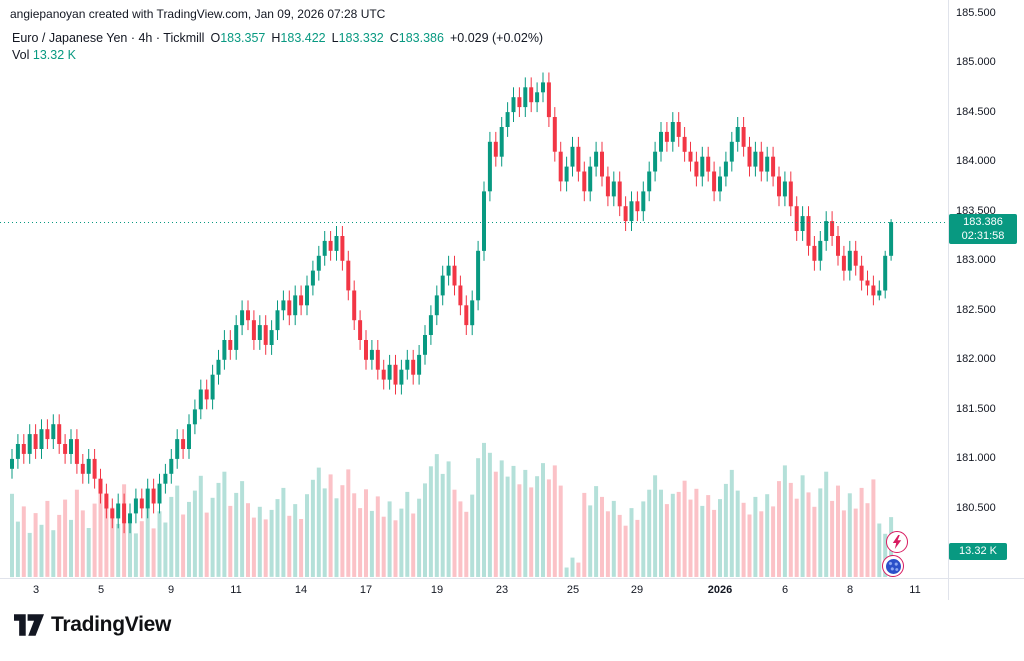 This screenshot has width=1024, height=661. Describe the element at coordinates (111, 624) in the screenshot. I see `tradingview-wordmark: TradingView` at that location.